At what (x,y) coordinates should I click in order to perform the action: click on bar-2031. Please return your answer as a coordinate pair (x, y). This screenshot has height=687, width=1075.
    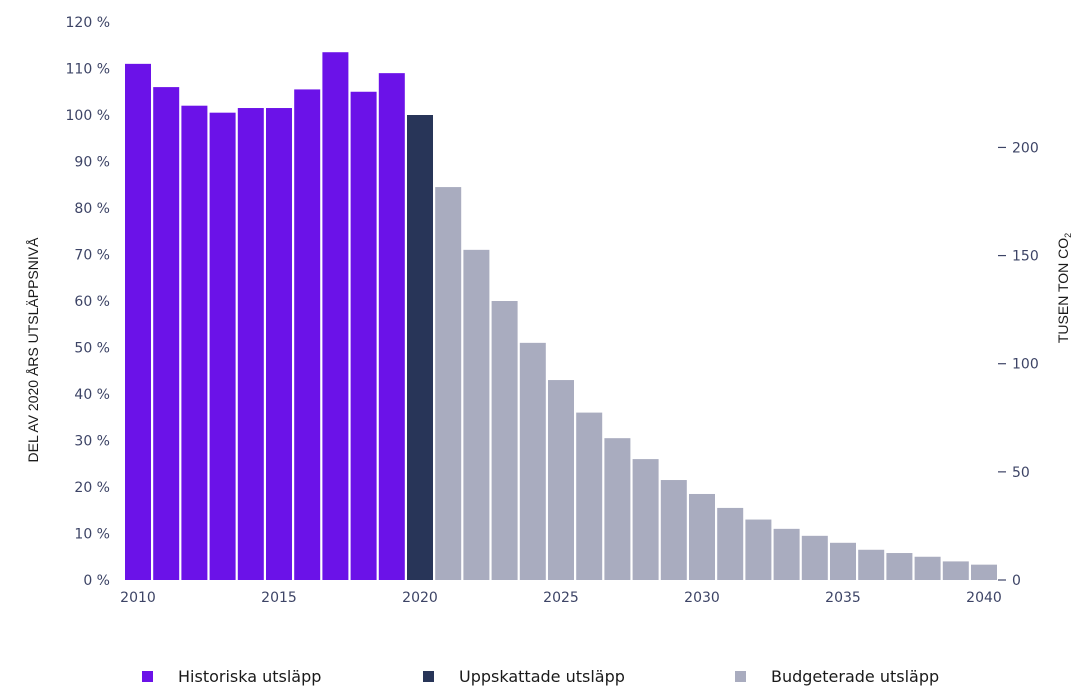
    Looking at the image, I should click on (730, 543).